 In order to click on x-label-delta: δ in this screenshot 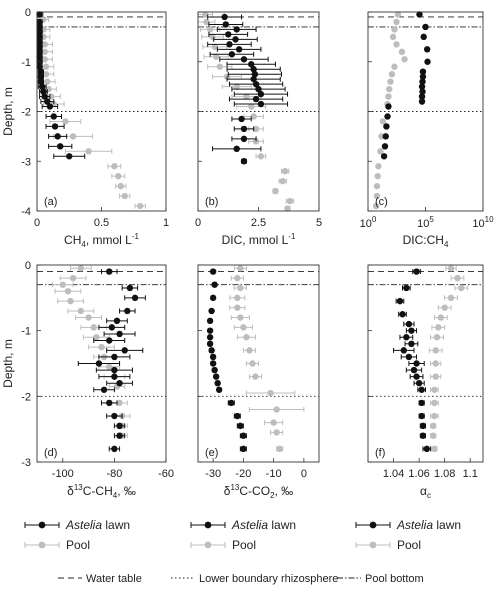, I will do `click(70, 491)`.